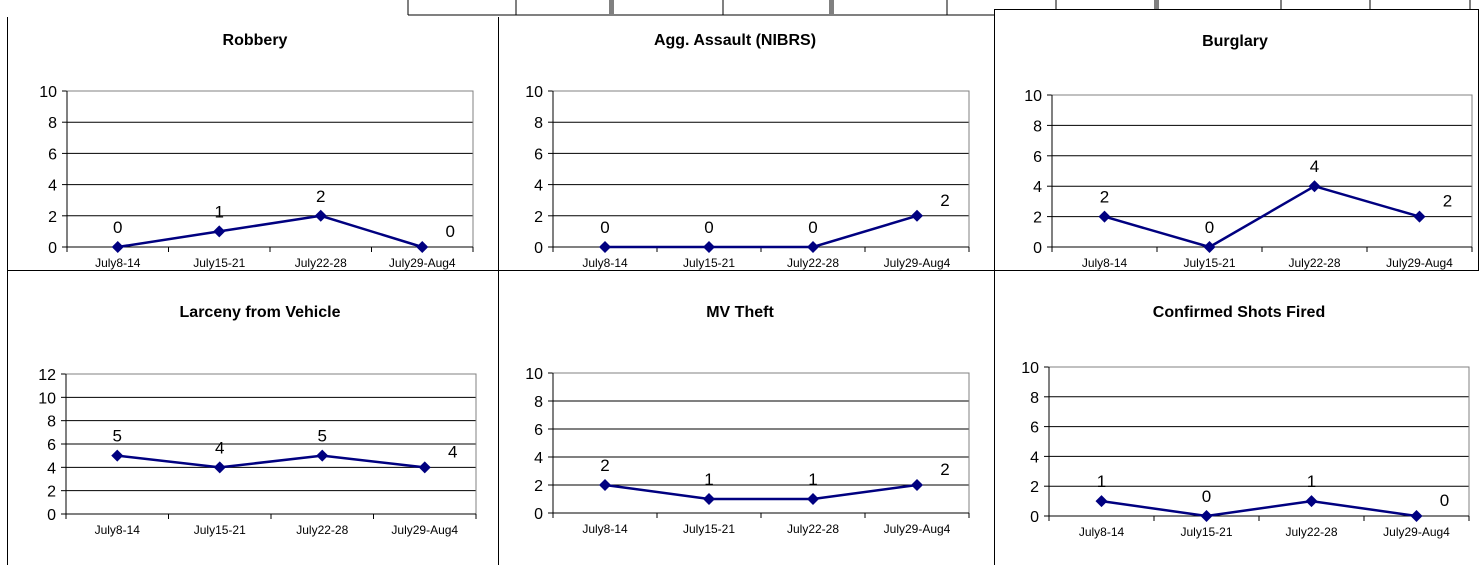 The image size is (1481, 565). I want to click on grid-border-row-divider, so click(743, 270).